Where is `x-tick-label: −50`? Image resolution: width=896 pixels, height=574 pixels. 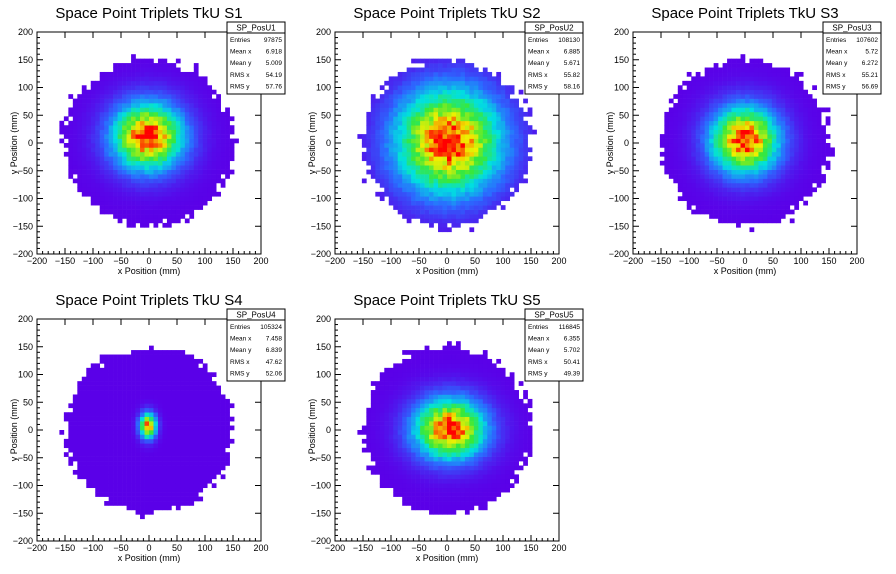 x-tick-label: −50 is located at coordinates (120, 261).